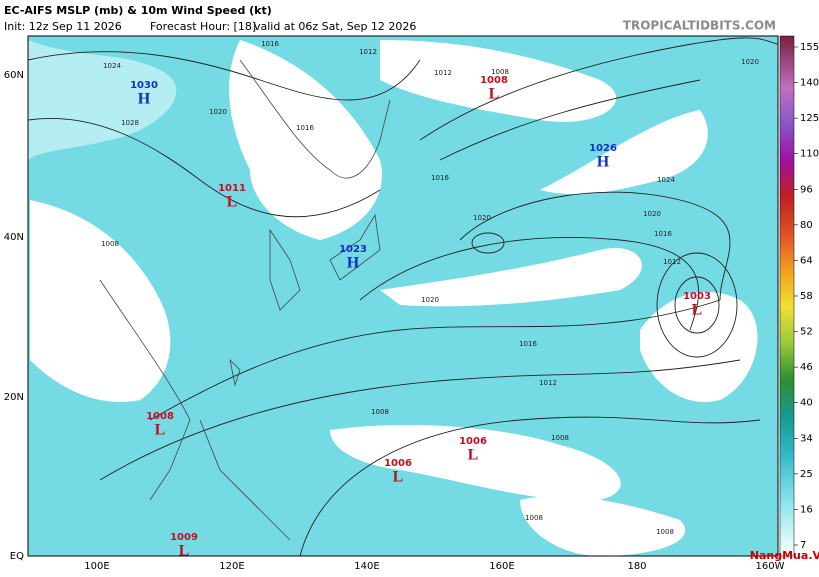 The image size is (819, 577). Describe the element at coordinates (809, 47) in the screenshot. I see `colorbar-label: 155` at that location.